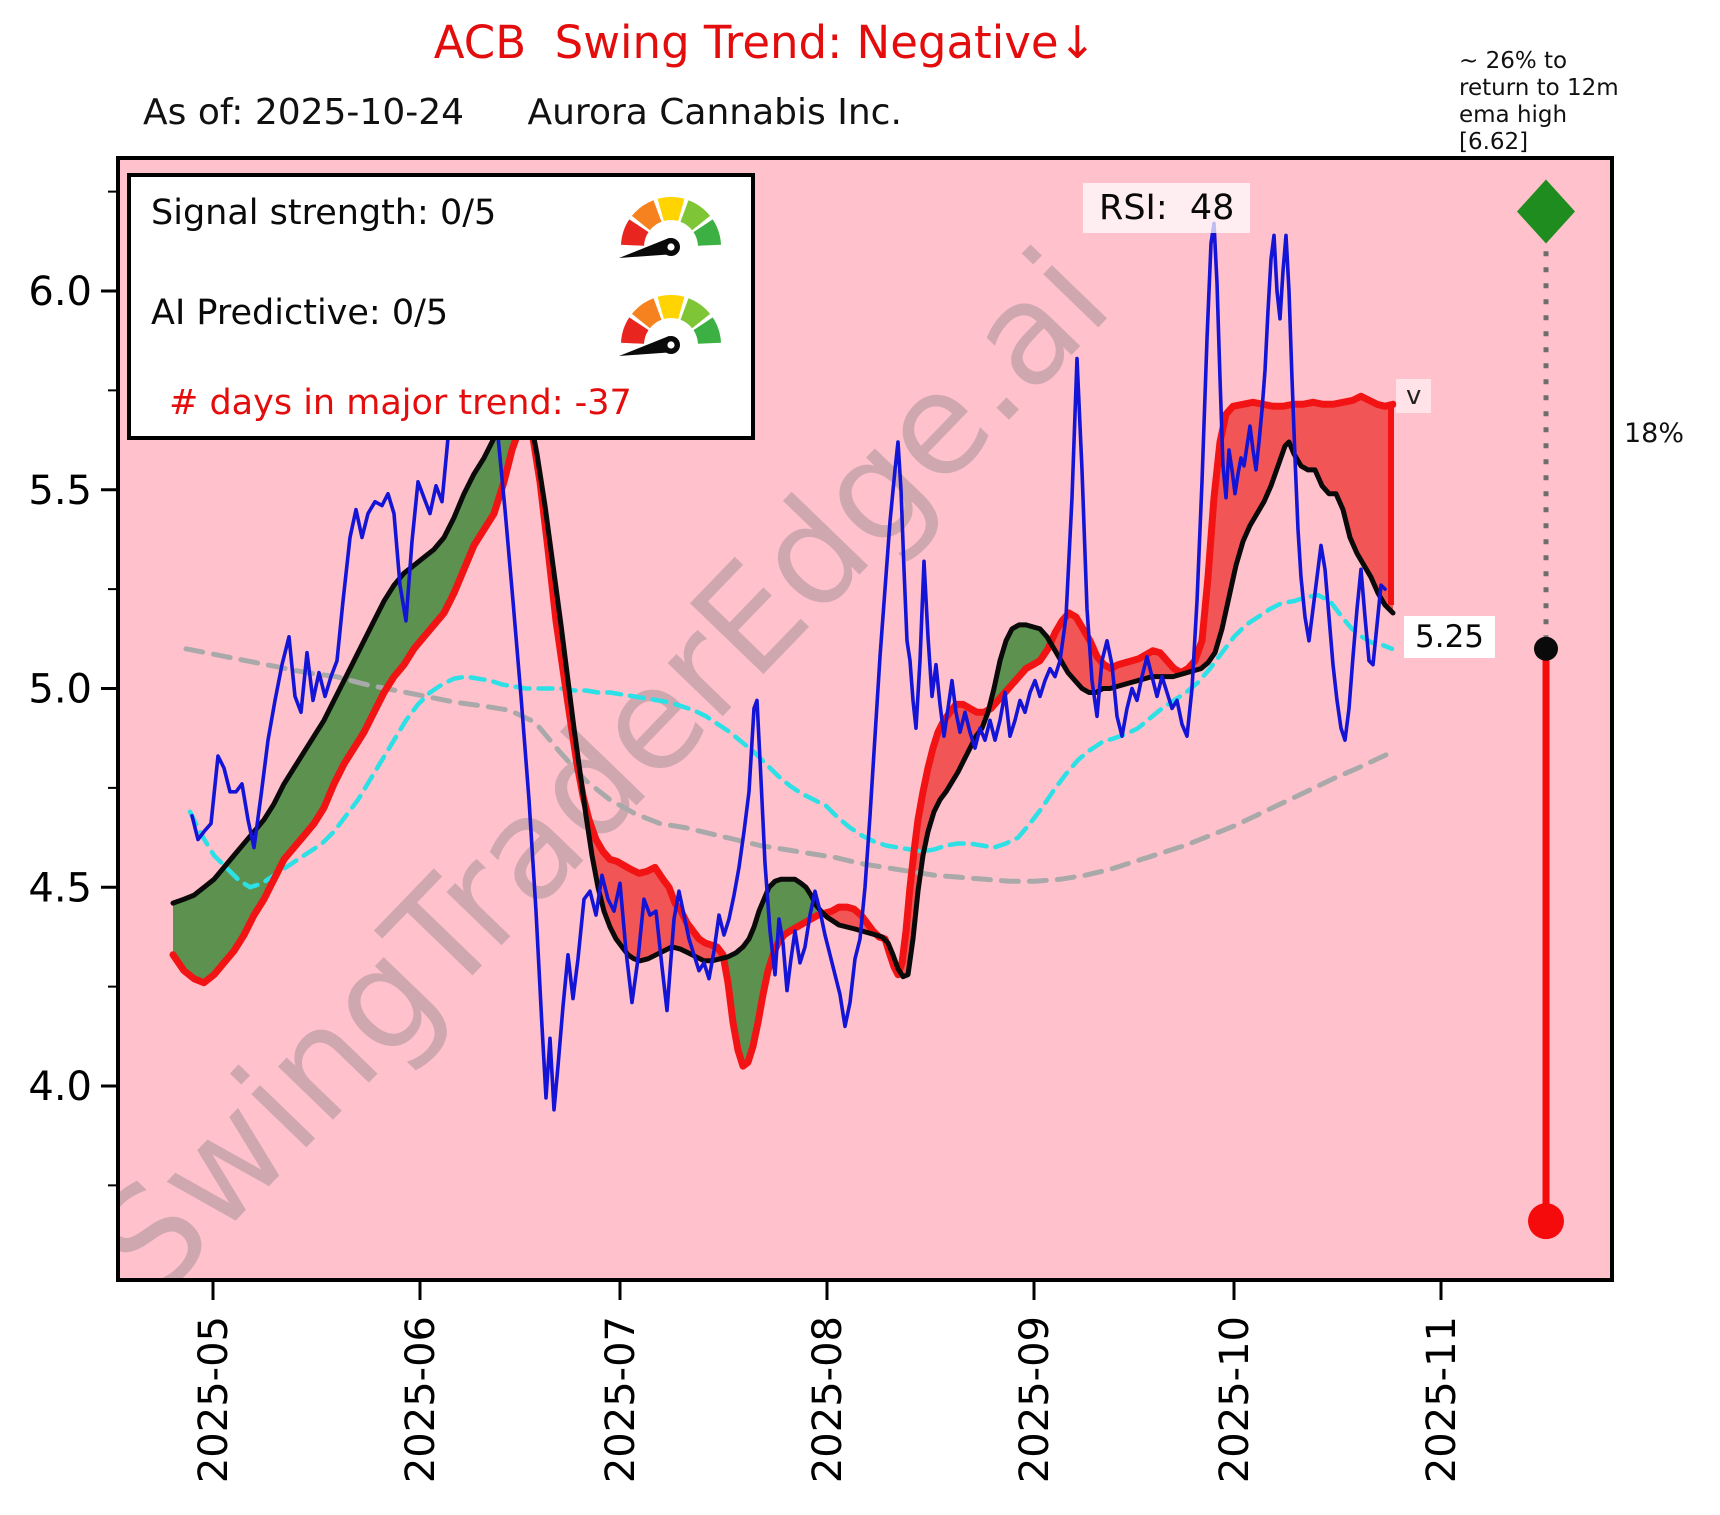 This screenshot has height=1515, width=1720. Describe the element at coordinates (1035, 1399) in the screenshot. I see `x-axis-tick-label: 2025-09` at that location.